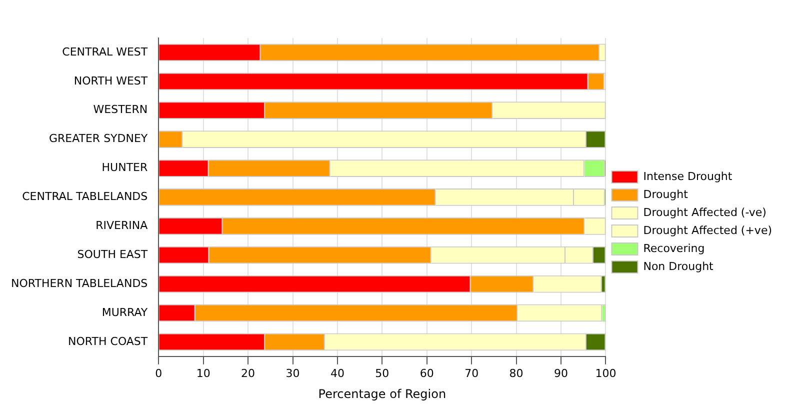 The width and height of the screenshot is (800, 414). I want to click on x-tick-label: 60, so click(427, 373).